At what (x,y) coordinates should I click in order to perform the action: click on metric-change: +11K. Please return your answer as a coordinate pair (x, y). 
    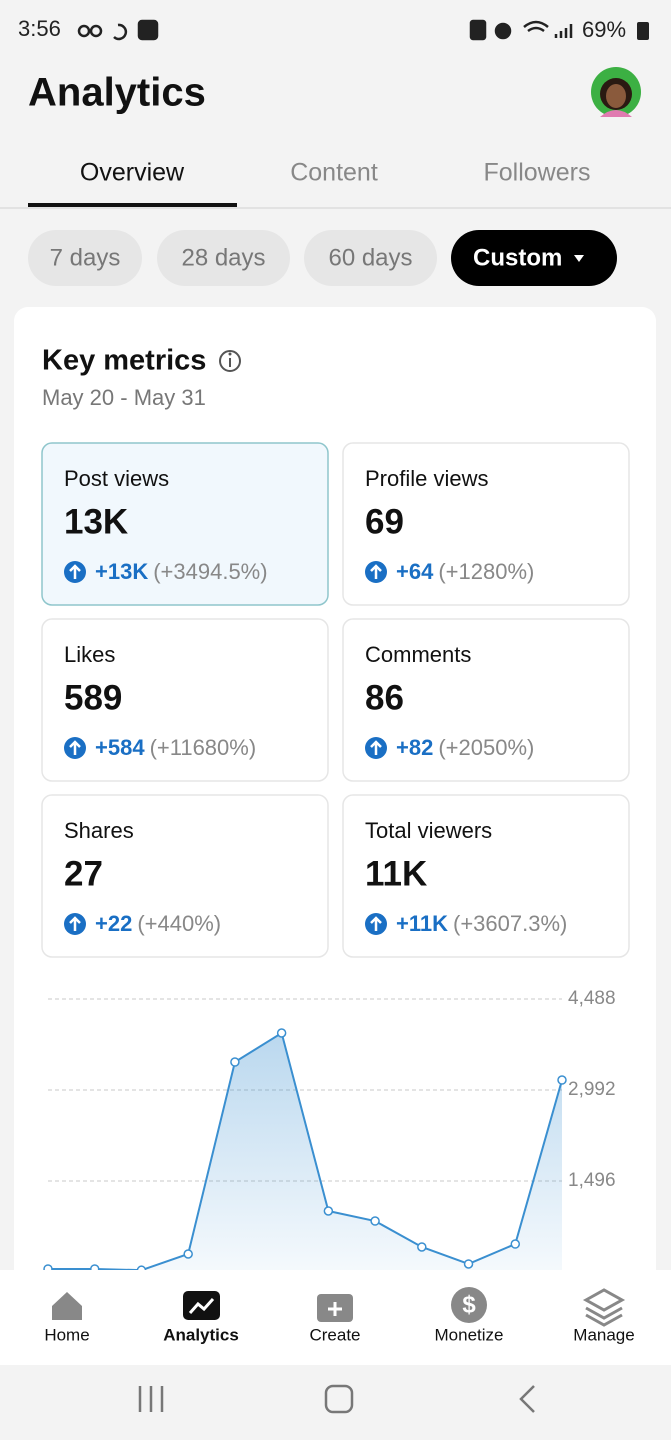
    Looking at the image, I should click on (422, 923).